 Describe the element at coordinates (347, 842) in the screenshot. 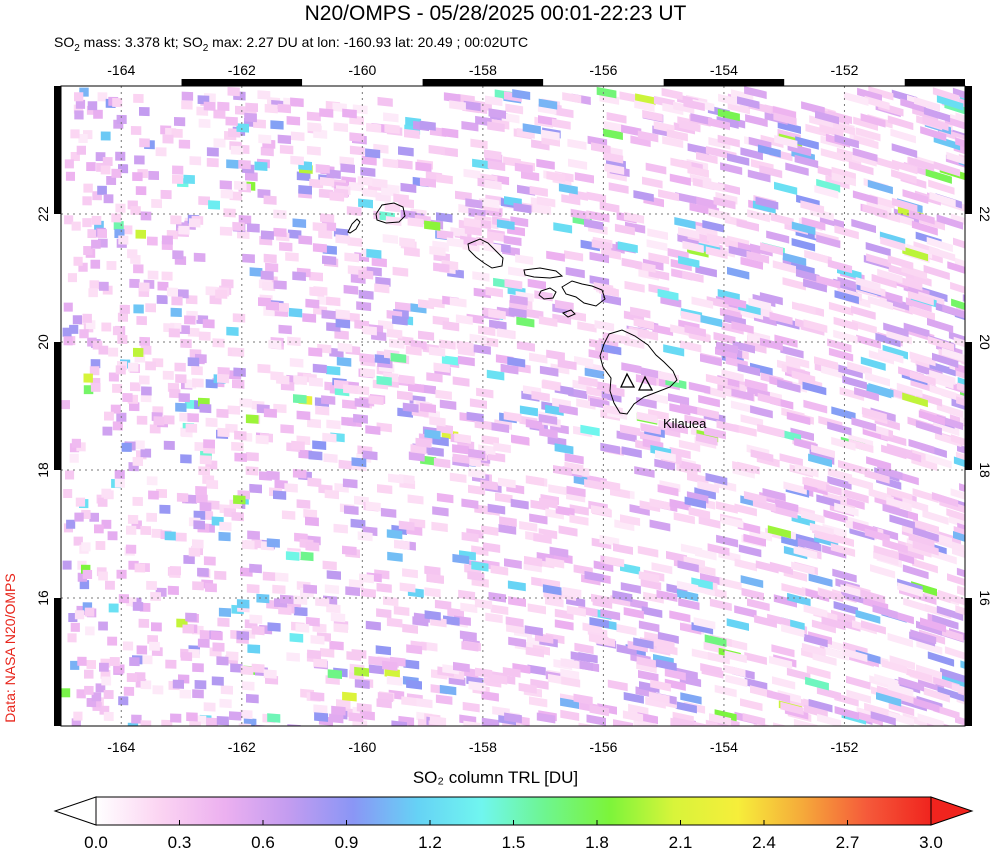

I see `colorbar-tick-label: 0.9` at that location.